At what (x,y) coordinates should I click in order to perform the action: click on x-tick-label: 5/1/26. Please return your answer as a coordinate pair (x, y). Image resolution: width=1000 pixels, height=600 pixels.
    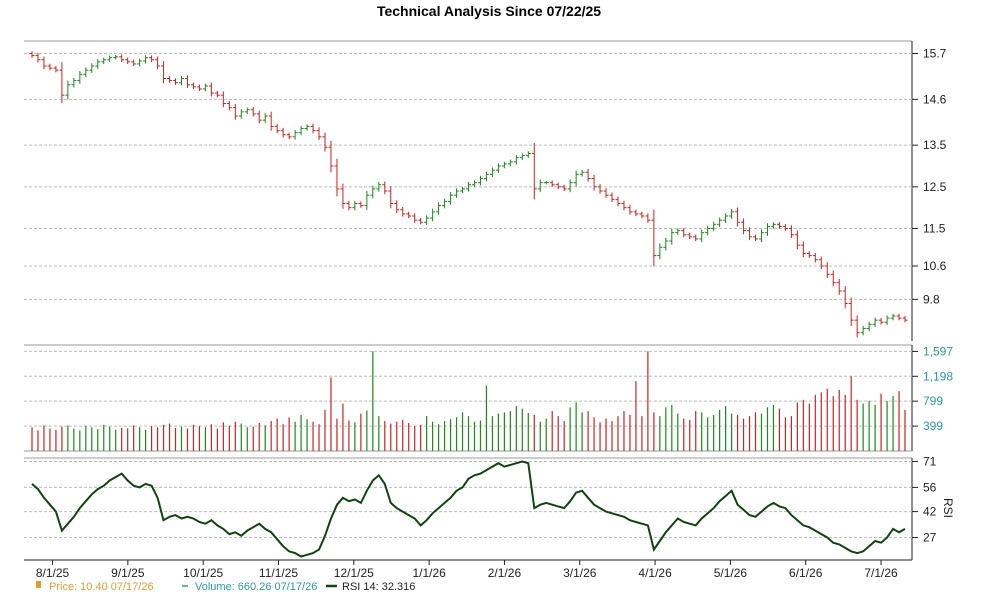
    Looking at the image, I should click on (731, 573).